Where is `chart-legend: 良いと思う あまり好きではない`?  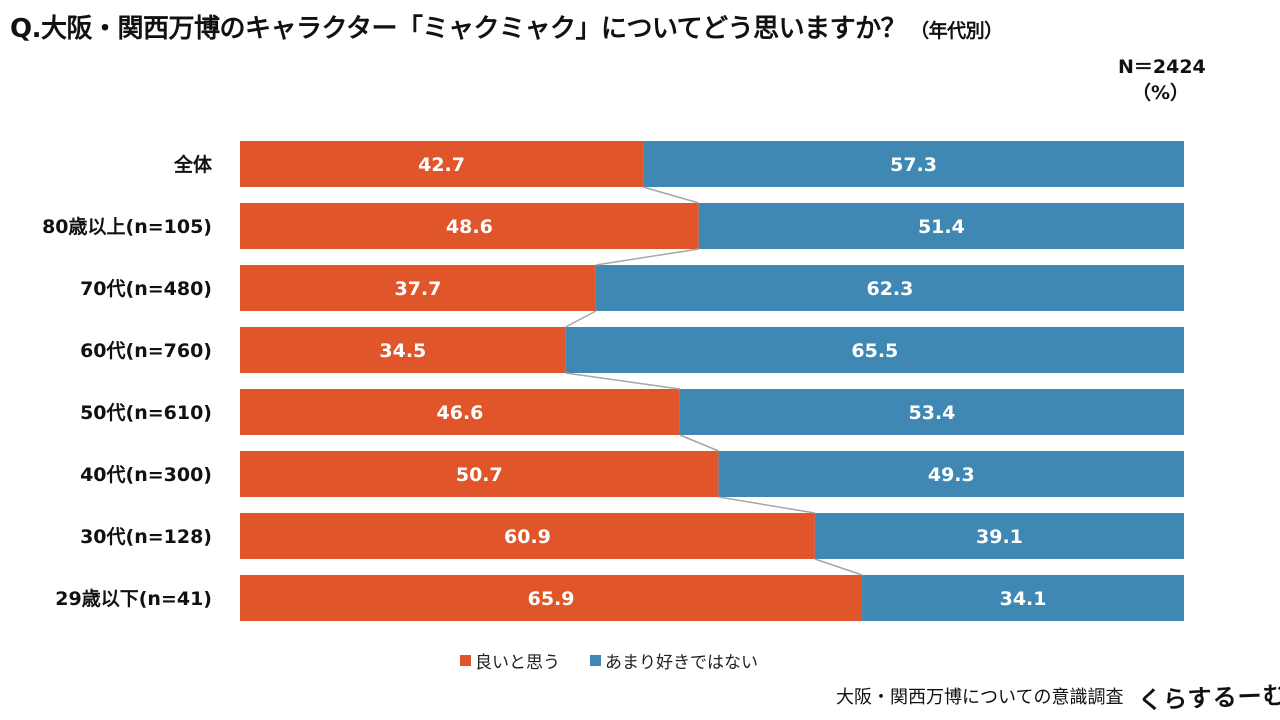
chart-legend: 良いと思う あまり好きではない is located at coordinates (624, 660).